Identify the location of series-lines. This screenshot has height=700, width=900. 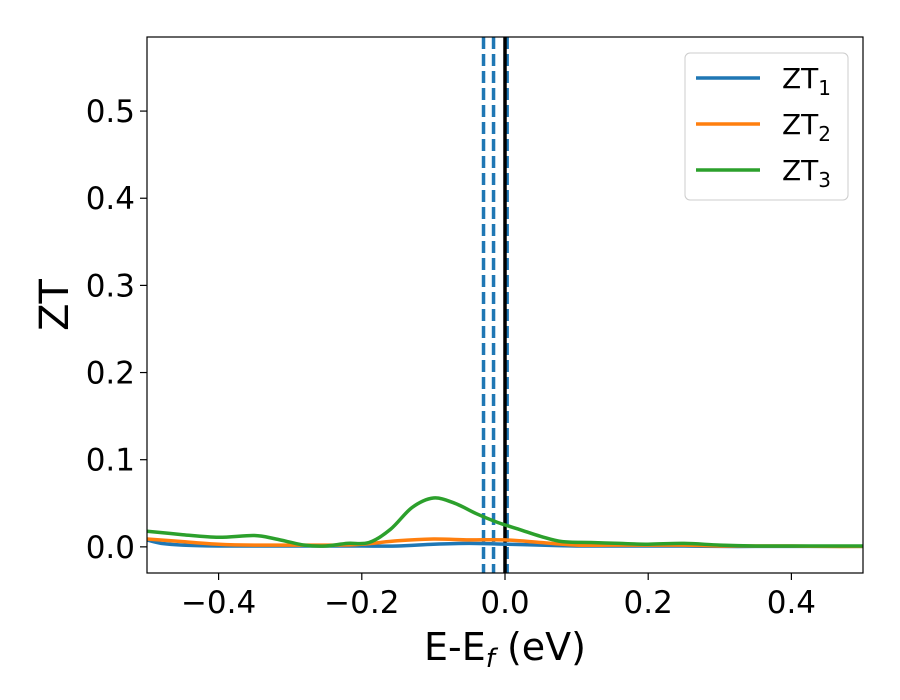
(505, 522).